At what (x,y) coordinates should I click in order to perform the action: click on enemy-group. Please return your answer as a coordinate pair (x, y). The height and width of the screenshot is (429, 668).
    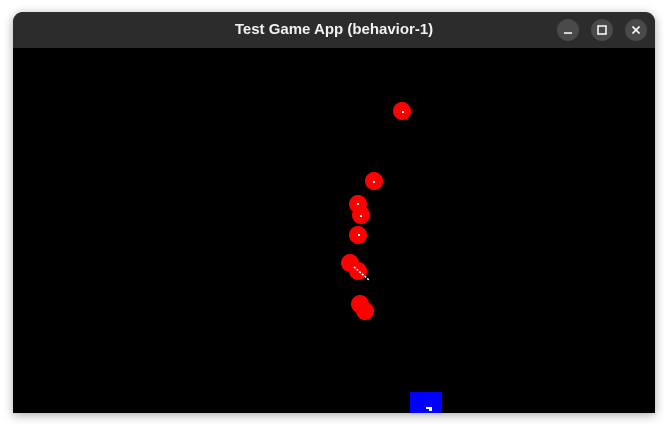
    Looking at the image, I should click on (376, 211).